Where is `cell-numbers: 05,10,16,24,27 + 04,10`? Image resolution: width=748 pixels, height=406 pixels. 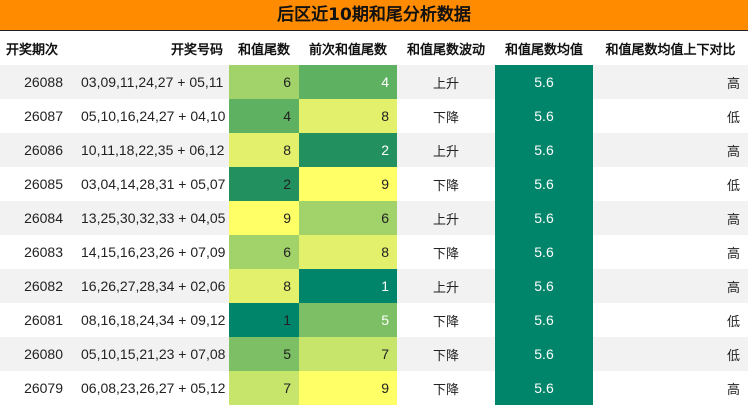 cell-numbers: 05,10,16,24,27 + 04,10 is located at coordinates (151, 116).